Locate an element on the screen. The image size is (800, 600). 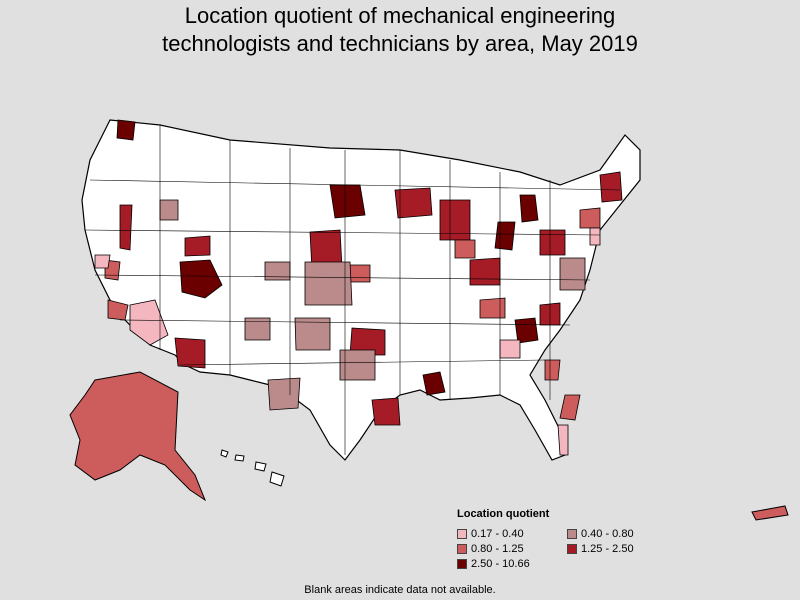
legend-label: 0.17 - 0.40 is located at coordinates (497, 534).